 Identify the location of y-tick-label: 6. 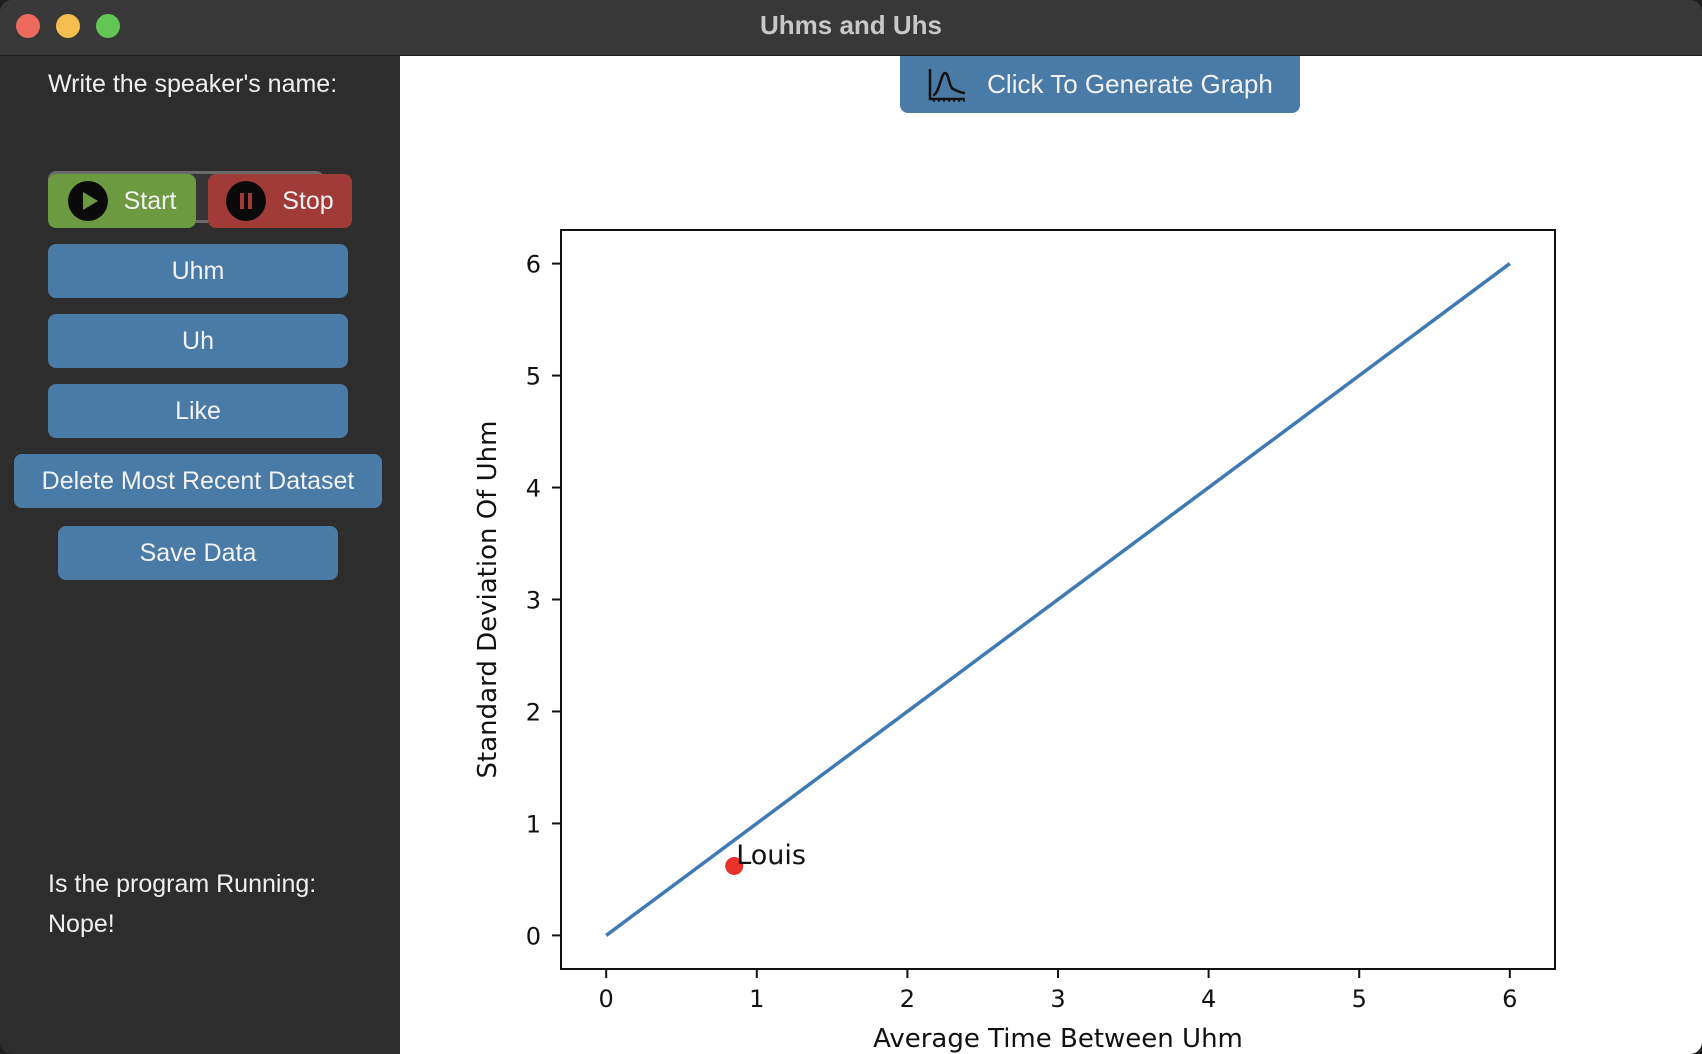
(533, 265).